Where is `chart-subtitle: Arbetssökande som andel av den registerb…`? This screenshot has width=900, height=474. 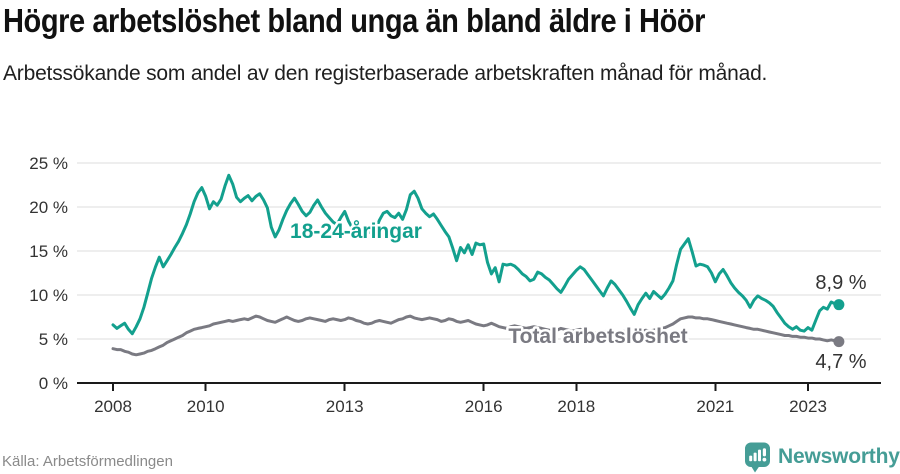 chart-subtitle: Arbetssökande som andel av den registerb… is located at coordinates (385, 73).